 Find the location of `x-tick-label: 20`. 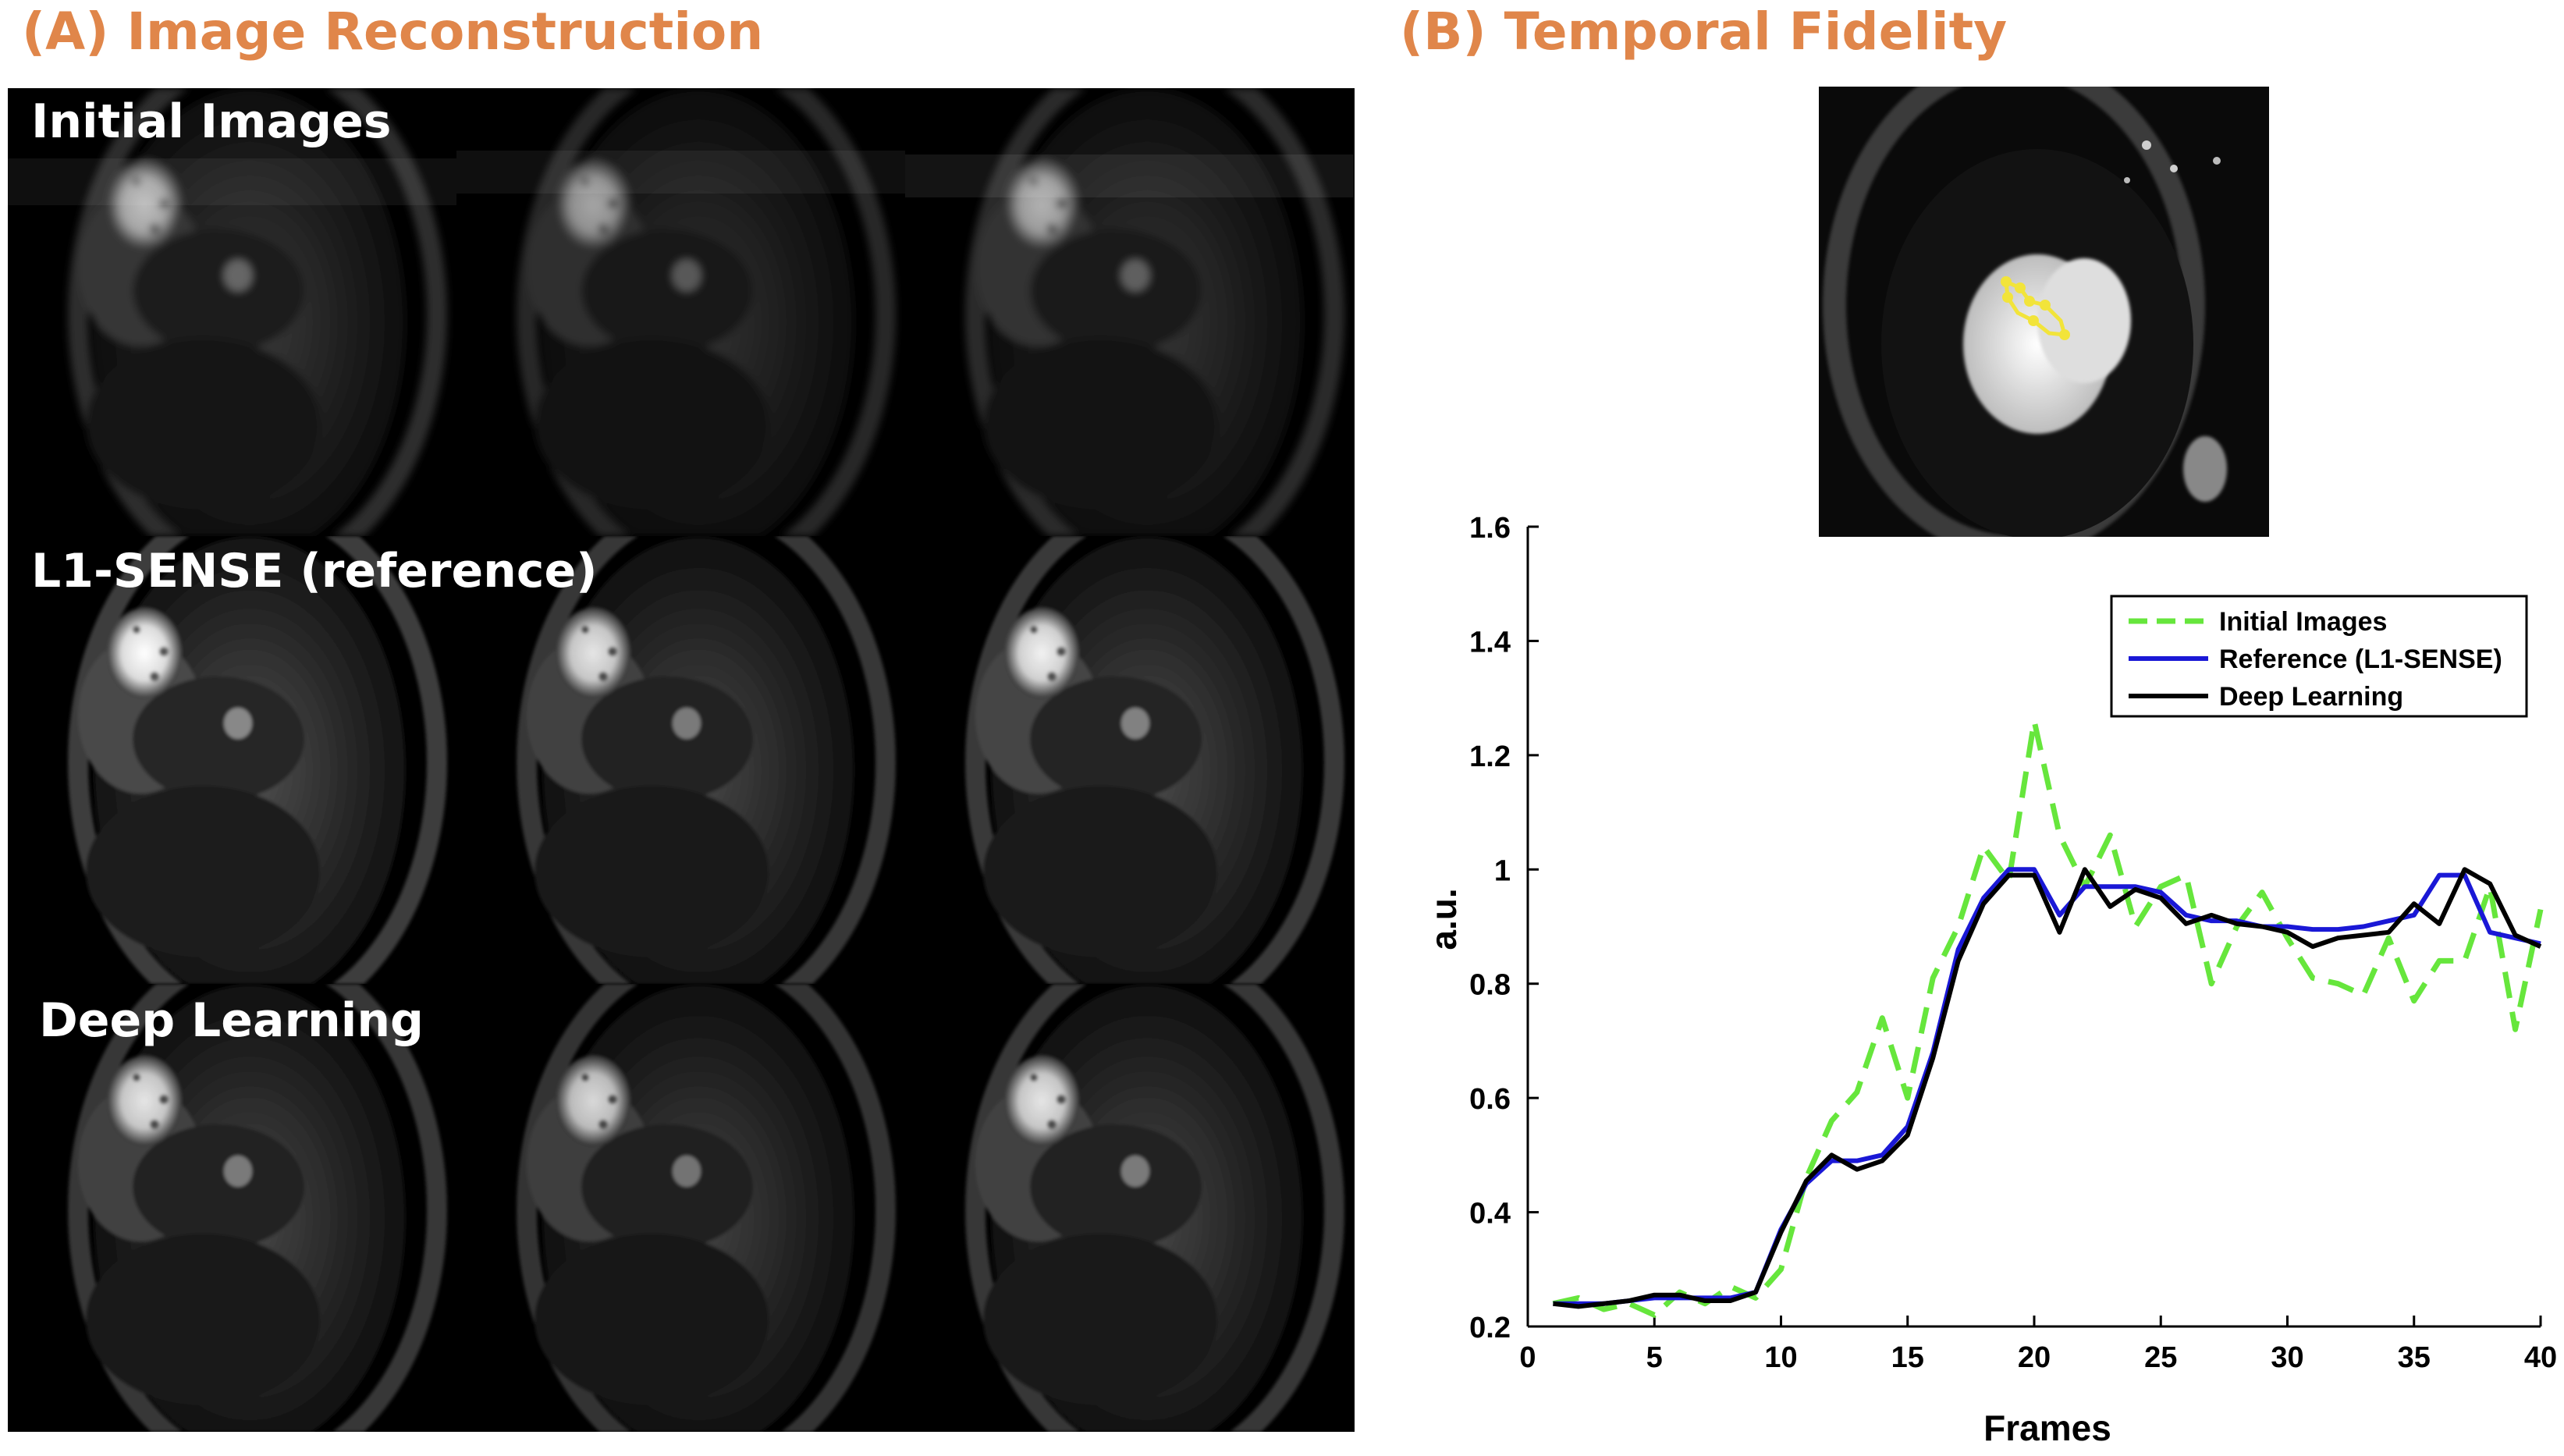

x-tick-label: 20 is located at coordinates (2034, 1357).